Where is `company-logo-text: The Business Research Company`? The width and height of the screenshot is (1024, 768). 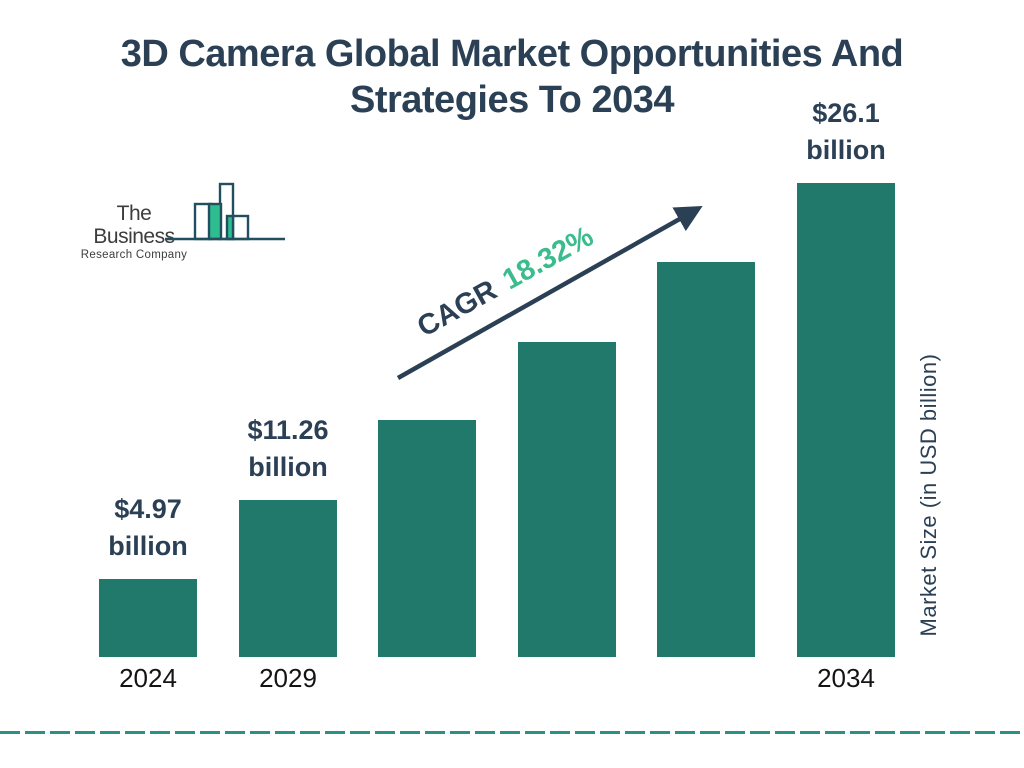 company-logo-text: The Business Research Company is located at coordinates (134, 232).